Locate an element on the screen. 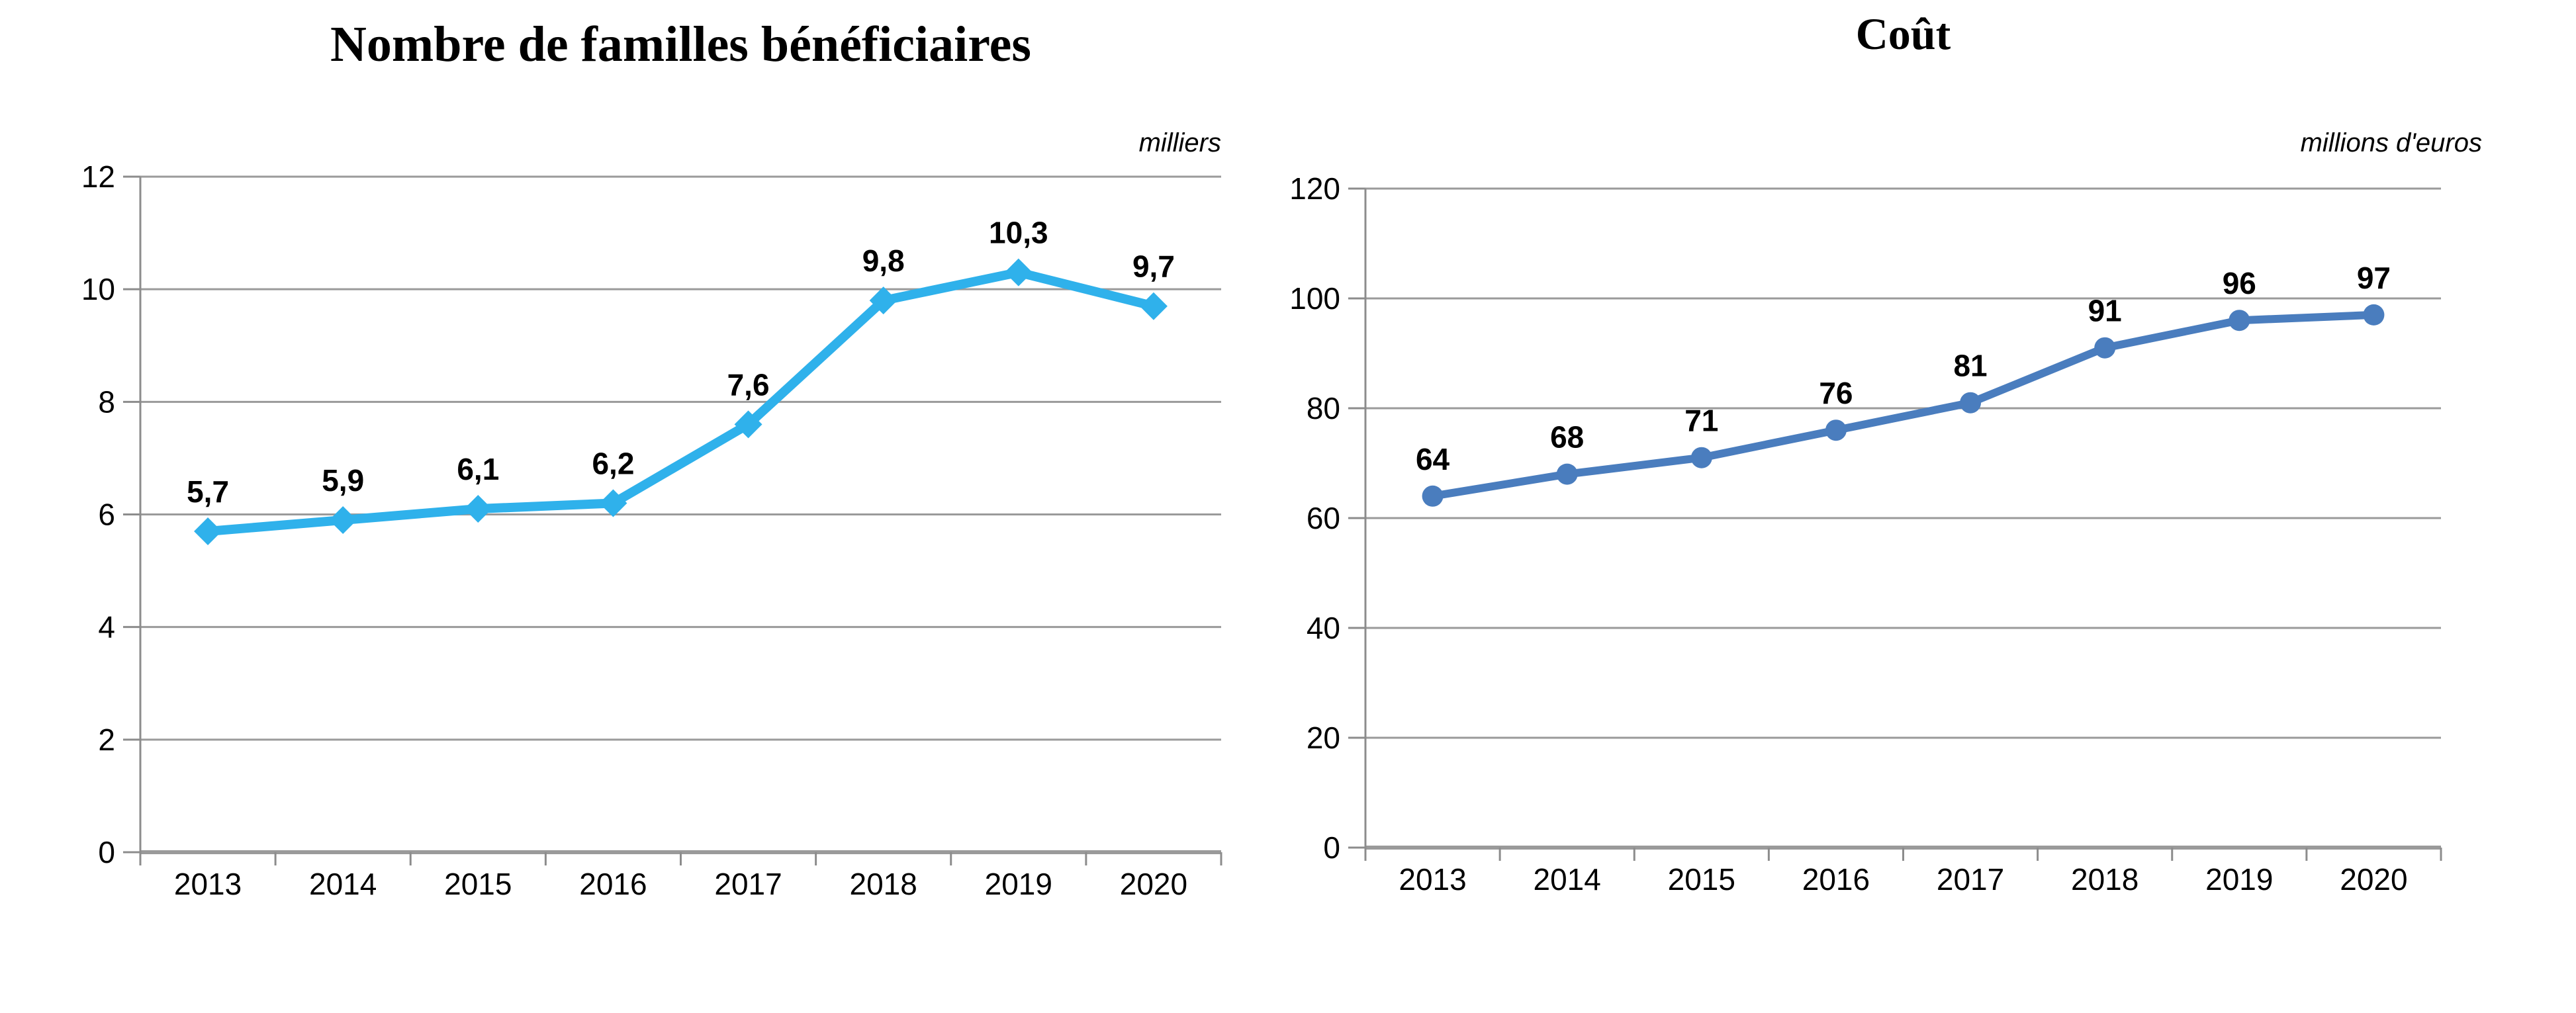 This screenshot has width=2576, height=1013. cost-x-axis-label: 2016 is located at coordinates (1836, 879).